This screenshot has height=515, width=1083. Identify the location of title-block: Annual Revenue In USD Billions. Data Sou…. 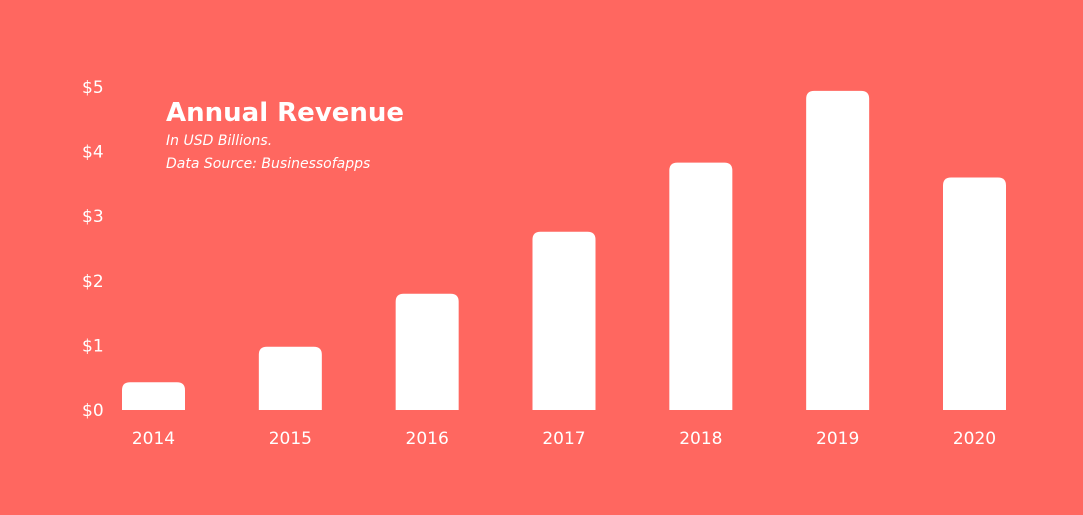
(285, 135).